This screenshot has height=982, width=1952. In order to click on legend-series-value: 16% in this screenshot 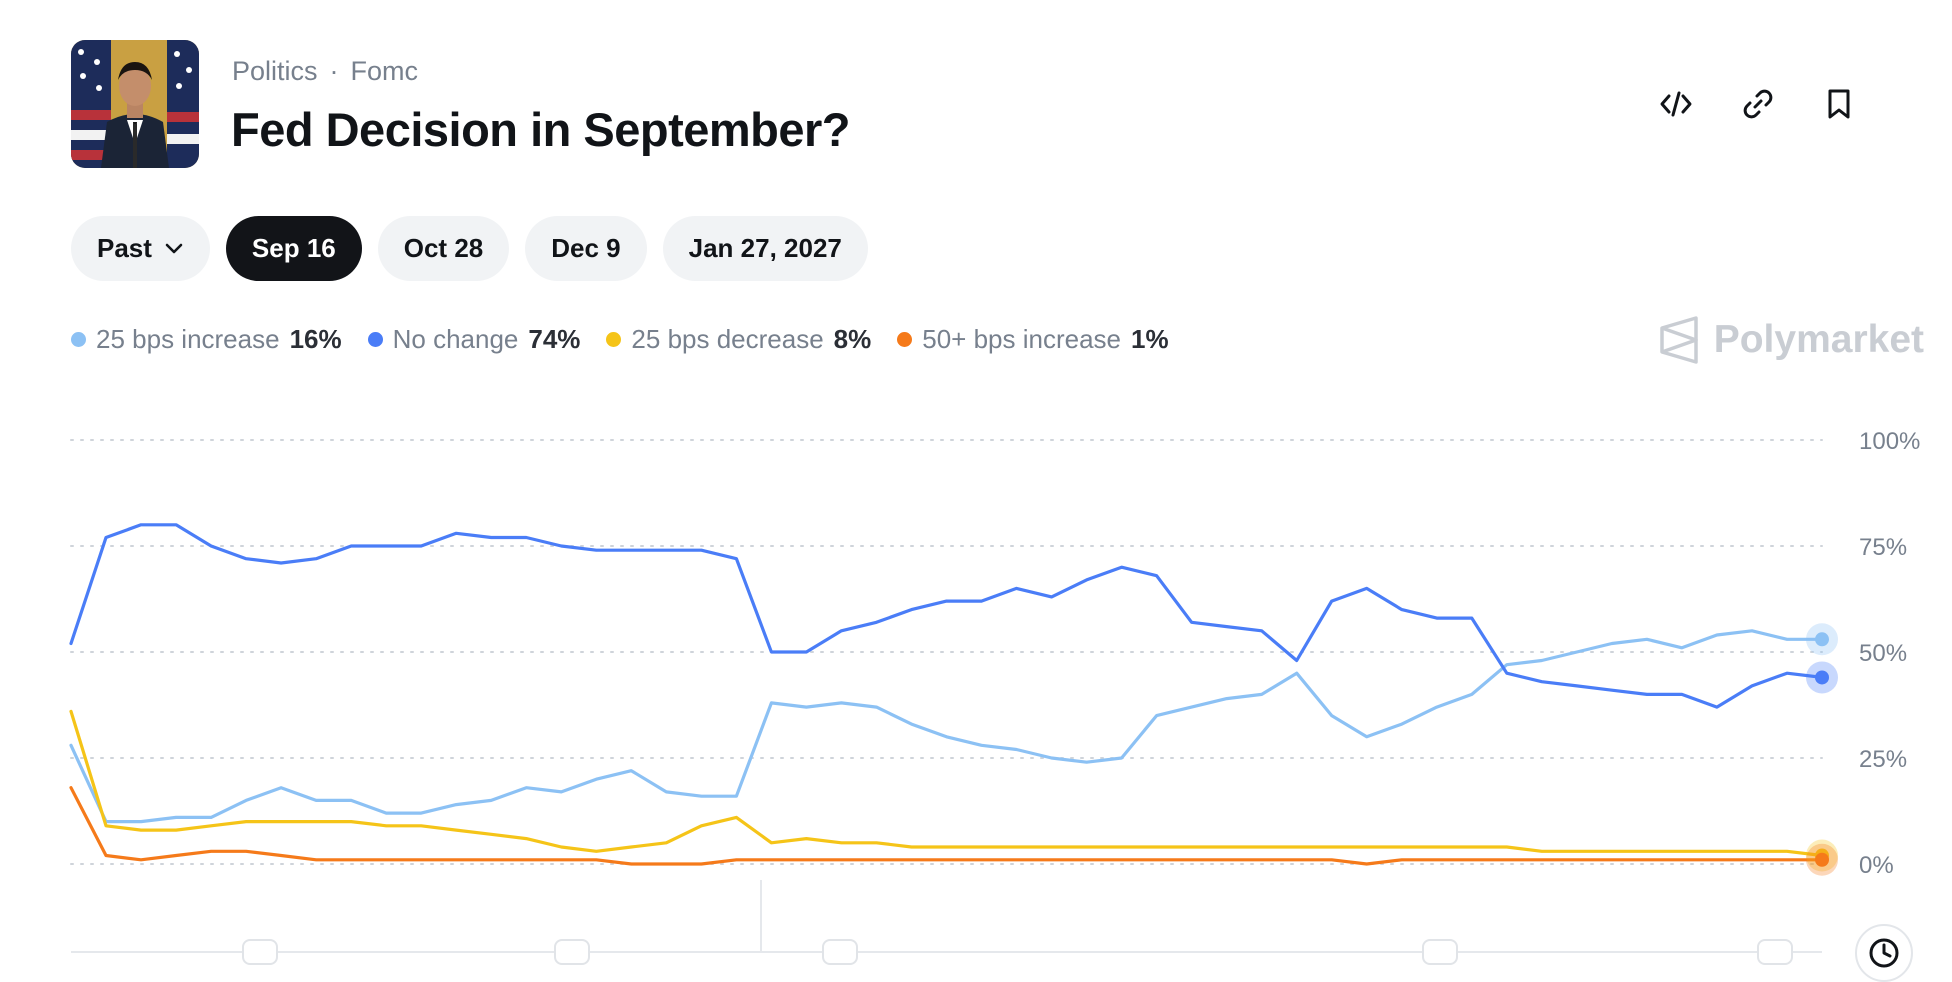, I will do `click(315, 339)`.